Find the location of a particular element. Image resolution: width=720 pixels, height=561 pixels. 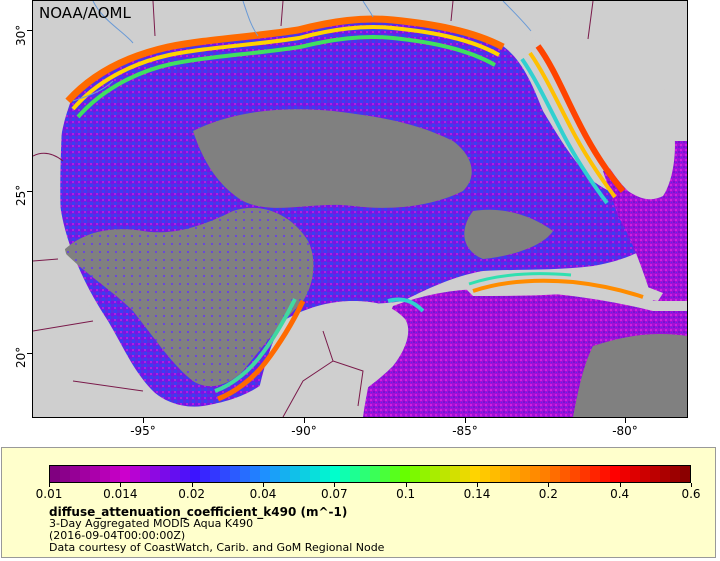

cuba-land is located at coordinates (563, 285).